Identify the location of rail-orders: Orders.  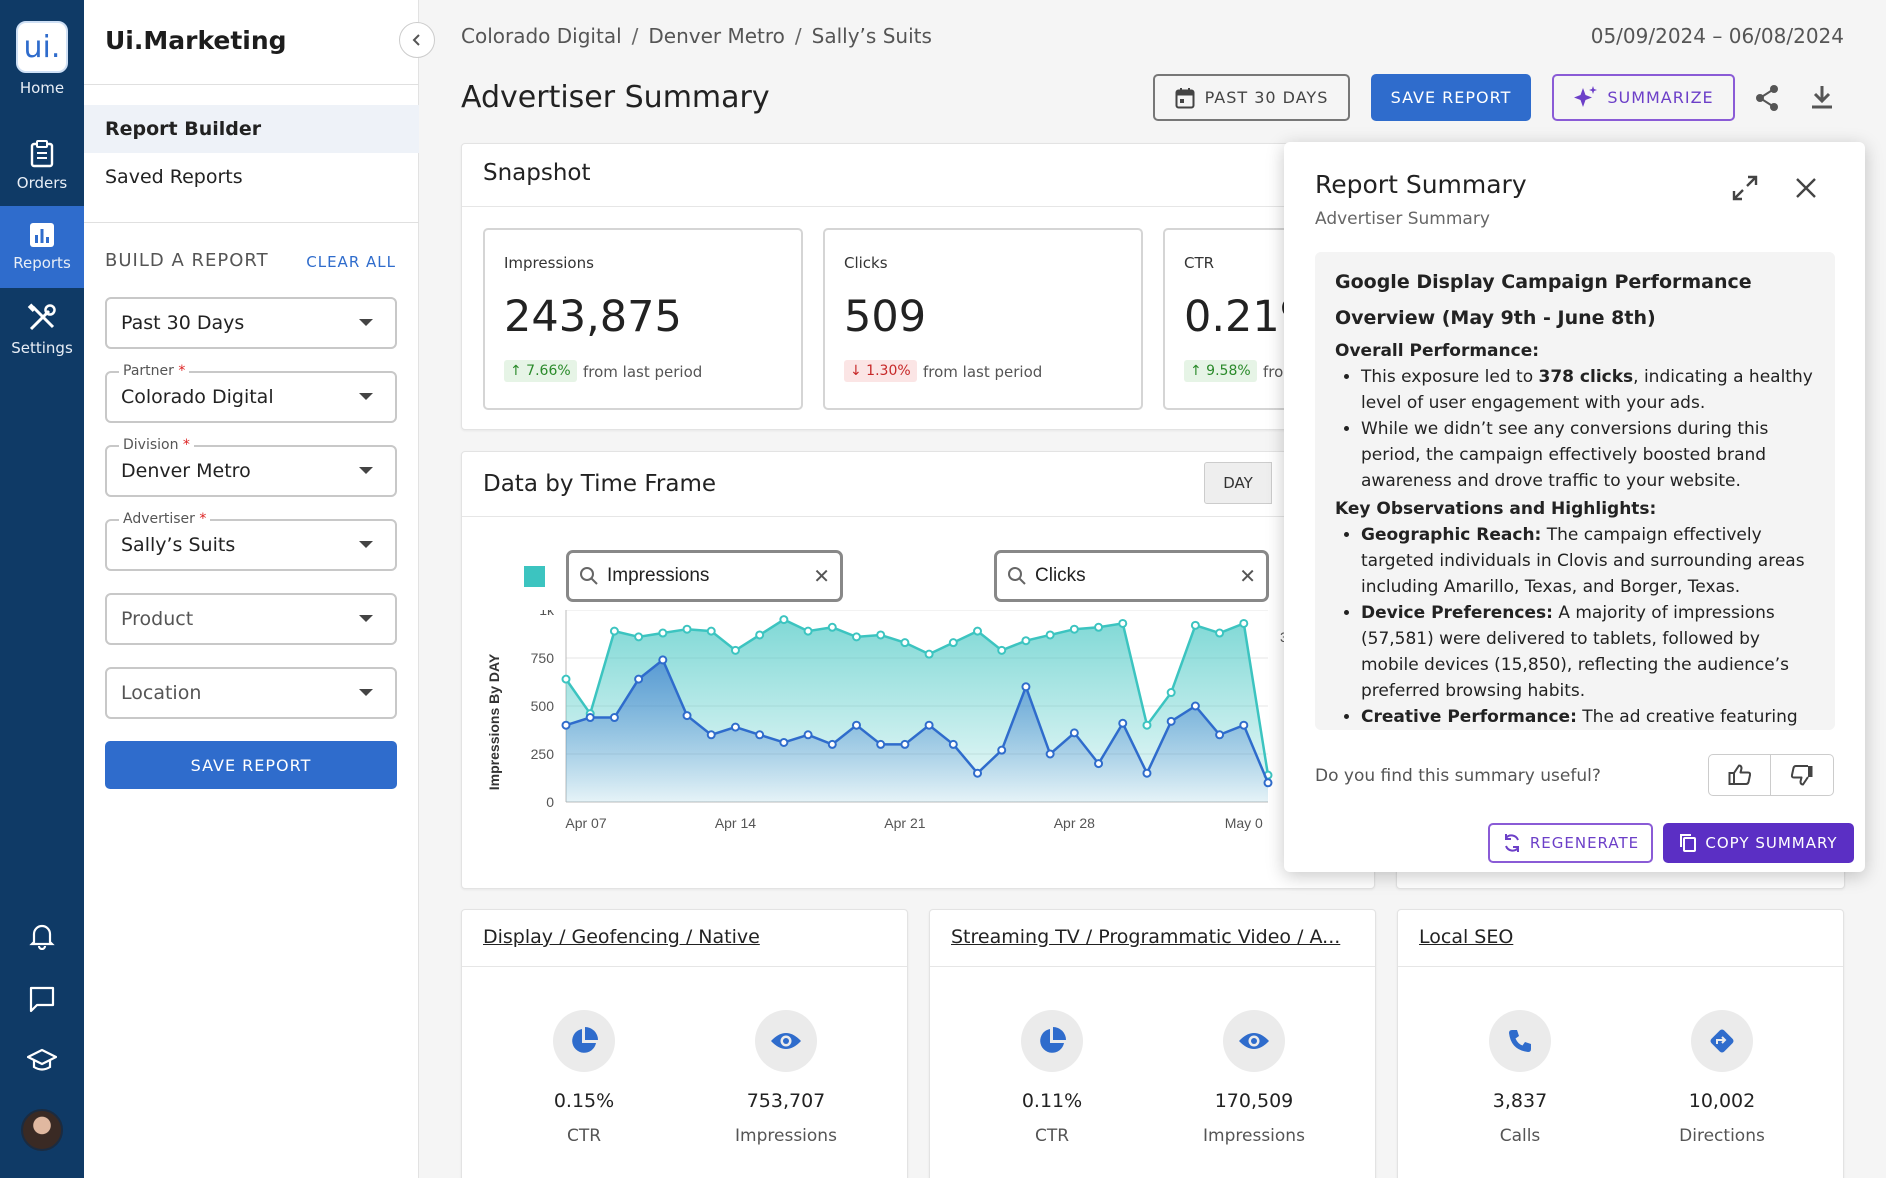
(42, 166).